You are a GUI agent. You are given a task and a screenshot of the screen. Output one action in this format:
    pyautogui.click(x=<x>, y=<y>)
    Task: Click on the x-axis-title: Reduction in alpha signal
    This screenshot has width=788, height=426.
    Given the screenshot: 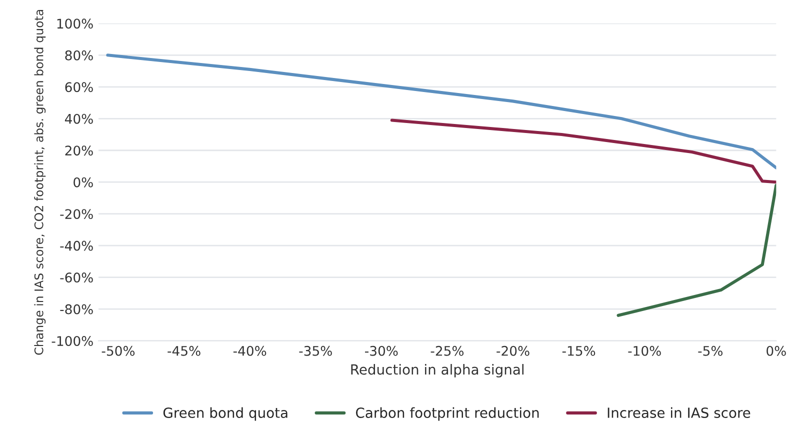 What is the action you would take?
    pyautogui.click(x=437, y=371)
    